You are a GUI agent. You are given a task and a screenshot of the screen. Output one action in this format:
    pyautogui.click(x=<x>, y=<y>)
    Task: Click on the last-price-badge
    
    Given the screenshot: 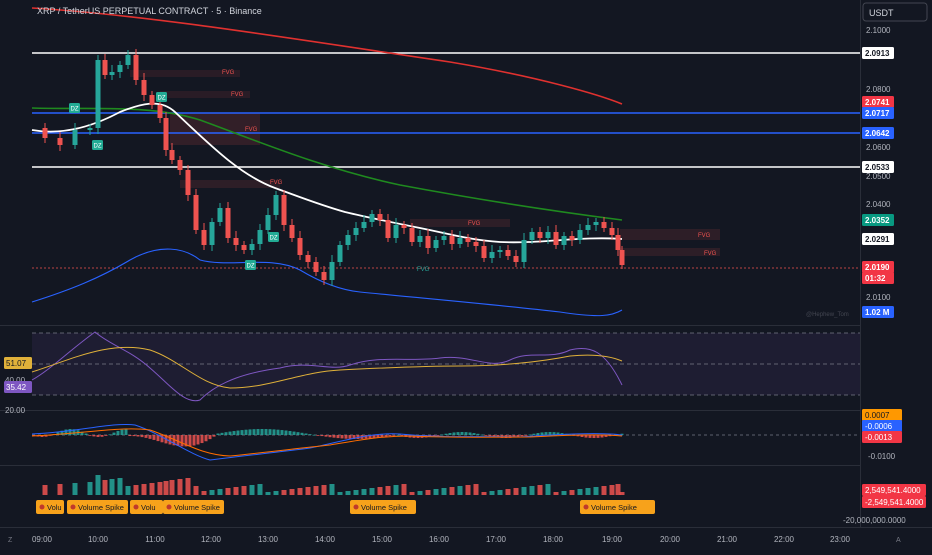 What is the action you would take?
    pyautogui.click(x=878, y=267)
    